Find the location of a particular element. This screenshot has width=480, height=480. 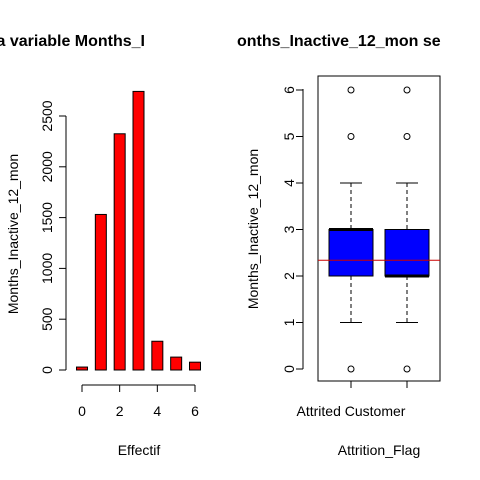

left-chart-title: me de la variable Months_I is located at coordinates (72, 41).